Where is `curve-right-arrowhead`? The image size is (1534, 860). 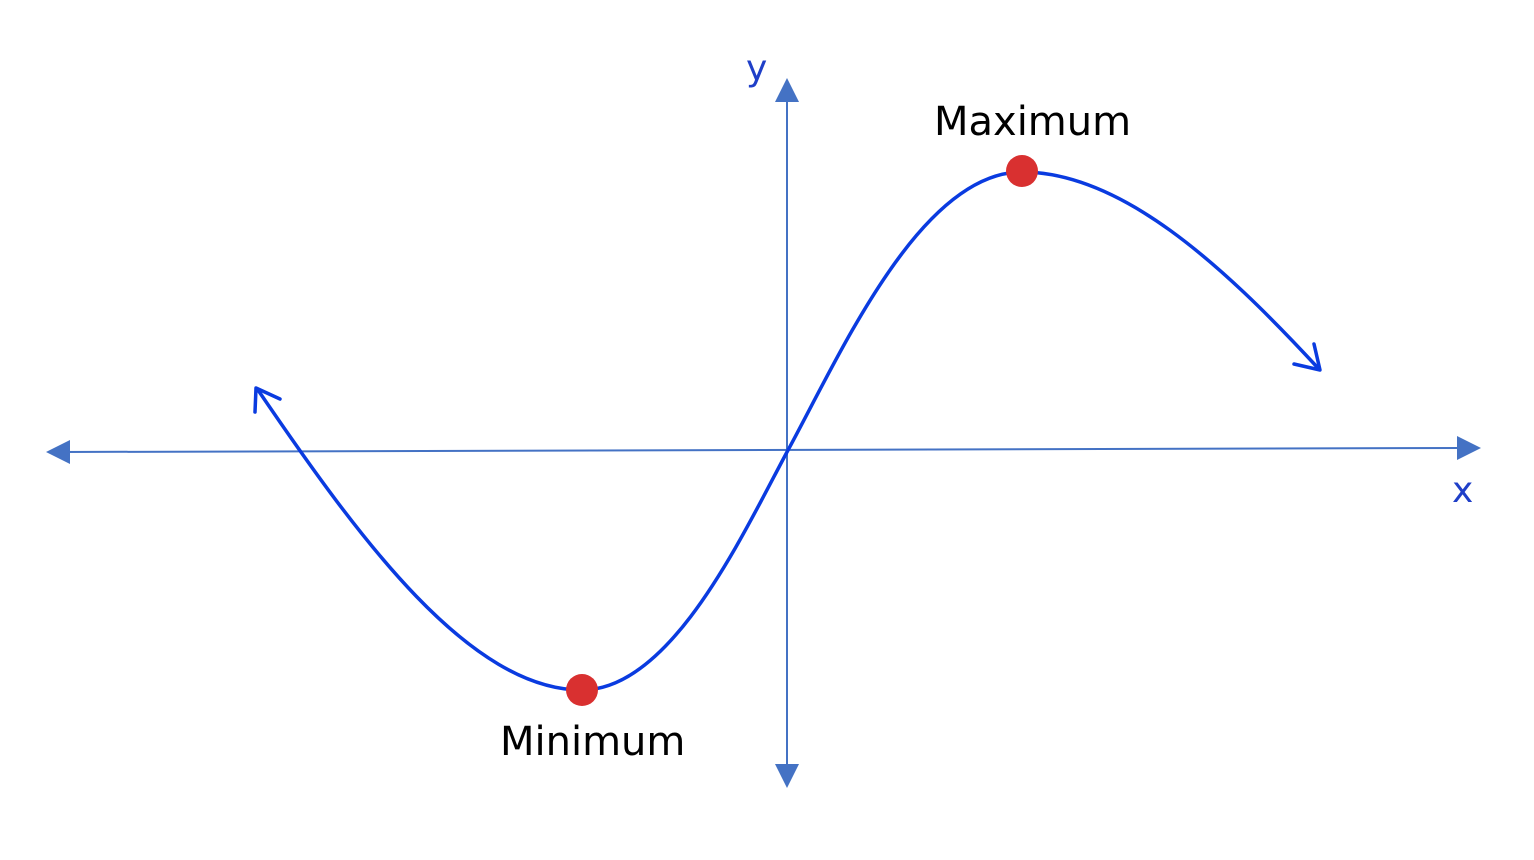 curve-right-arrowhead is located at coordinates (1307, 357).